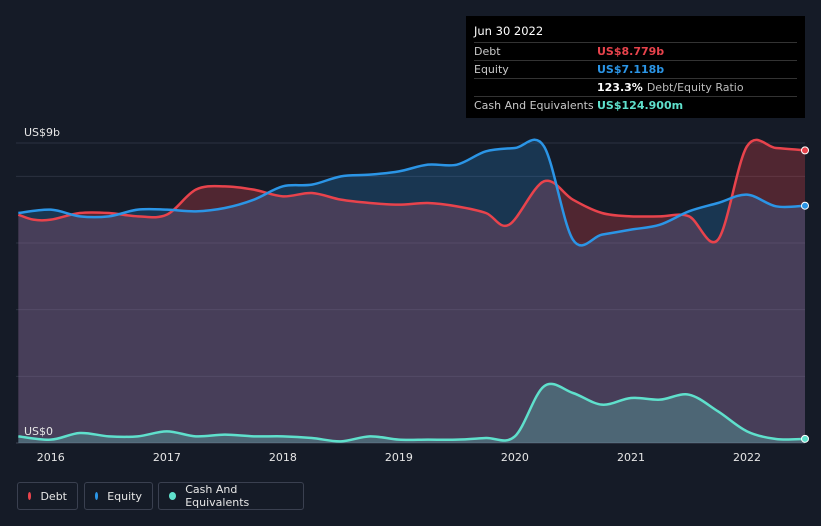 Image resolution: width=821 pixels, height=526 pixels. What do you see at coordinates (53, 496) in the screenshot?
I see `legend-debt-label: Debt` at bounding box center [53, 496].